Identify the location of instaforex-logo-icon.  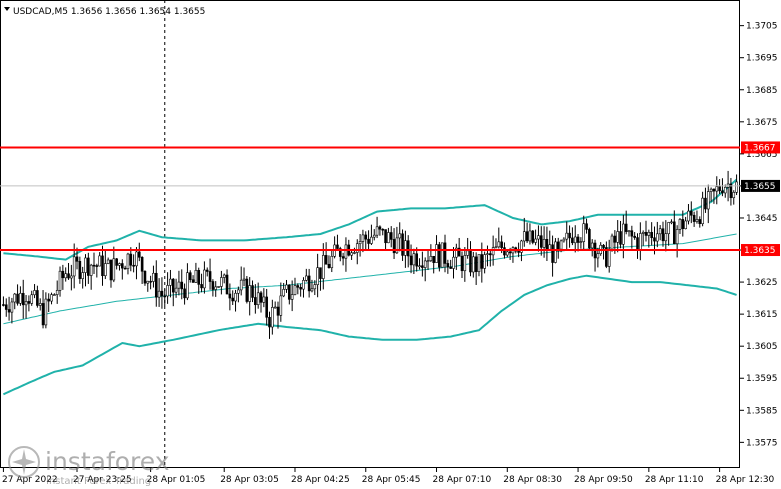
(24, 462).